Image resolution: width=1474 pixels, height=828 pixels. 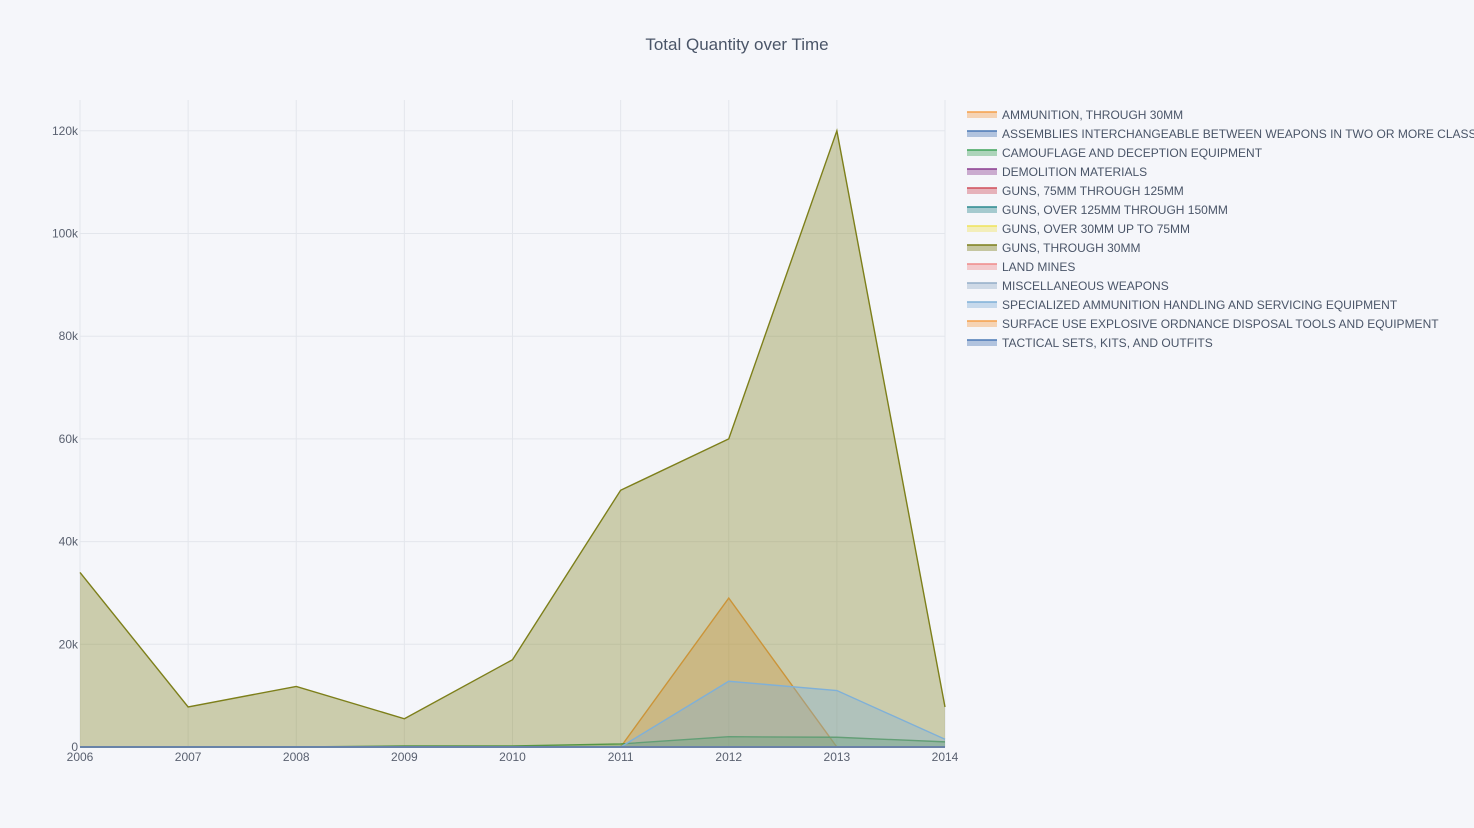 What do you see at coordinates (80, 757) in the screenshot?
I see `x-tick-label: 2006` at bounding box center [80, 757].